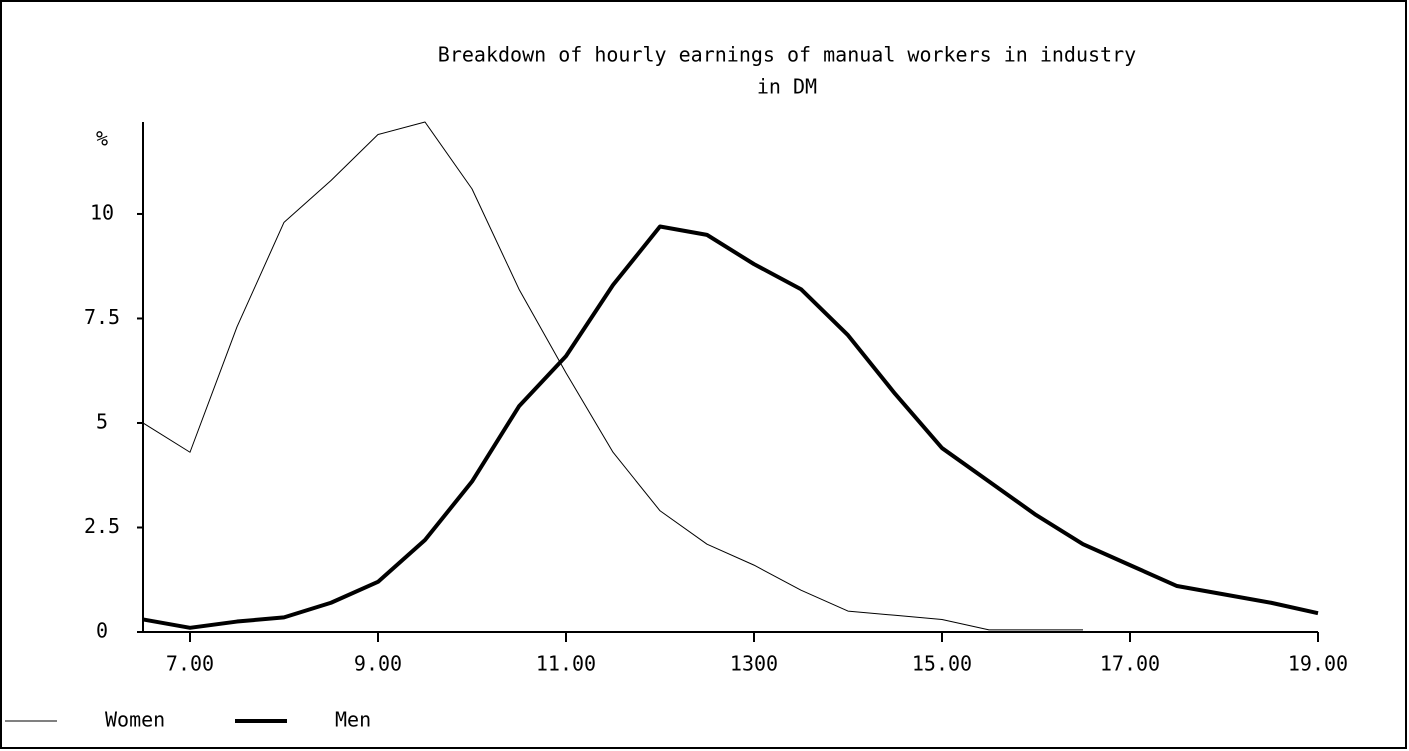  I want to click on x-tick-label: 11.00, so click(566, 664).